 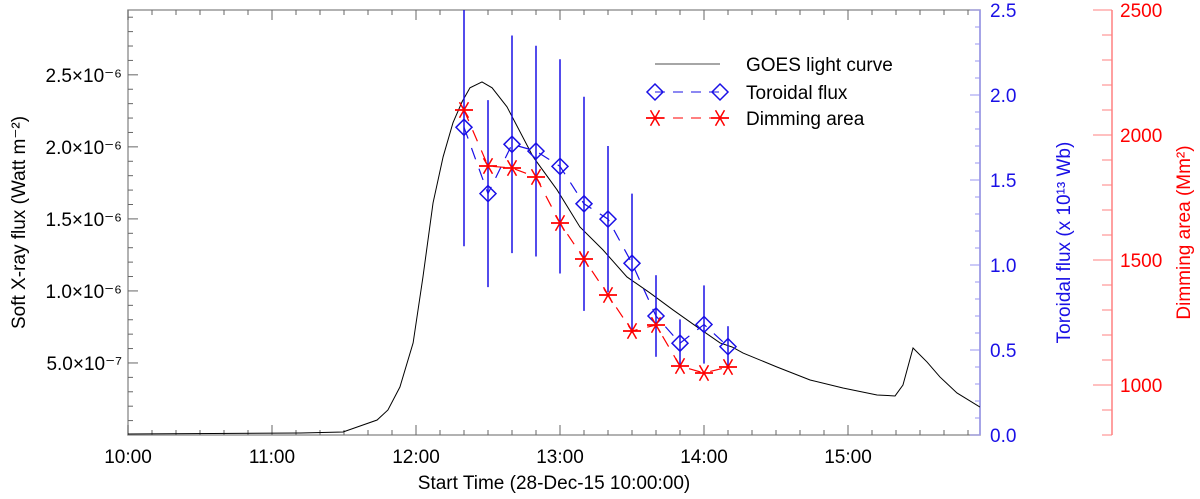 I want to click on y-red-tick-label: 2000, so click(x=1141, y=136).